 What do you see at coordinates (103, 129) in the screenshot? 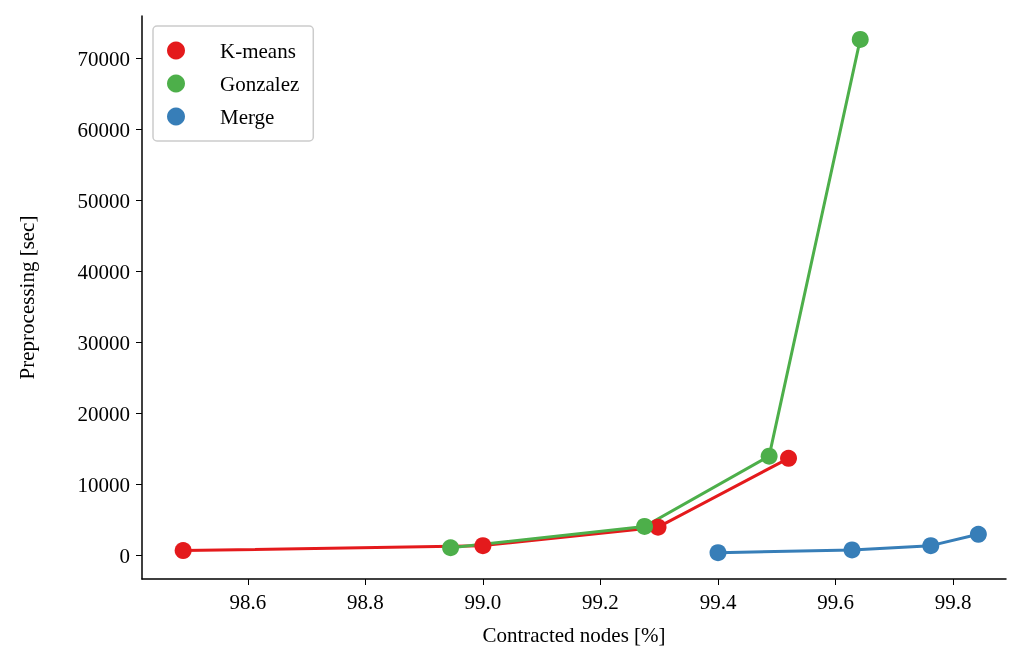
I see `y-tick-label: 60000` at bounding box center [103, 129].